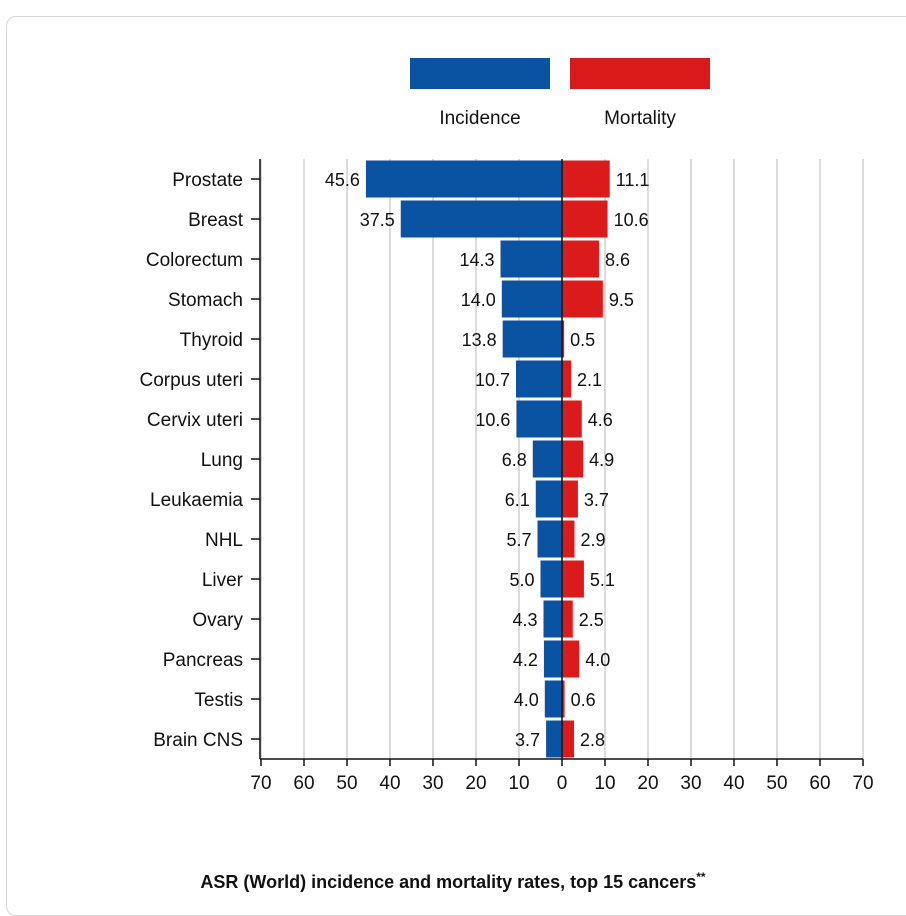 This screenshot has width=906, height=916. I want to click on data-label-incidence: 3.7, so click(527, 740).